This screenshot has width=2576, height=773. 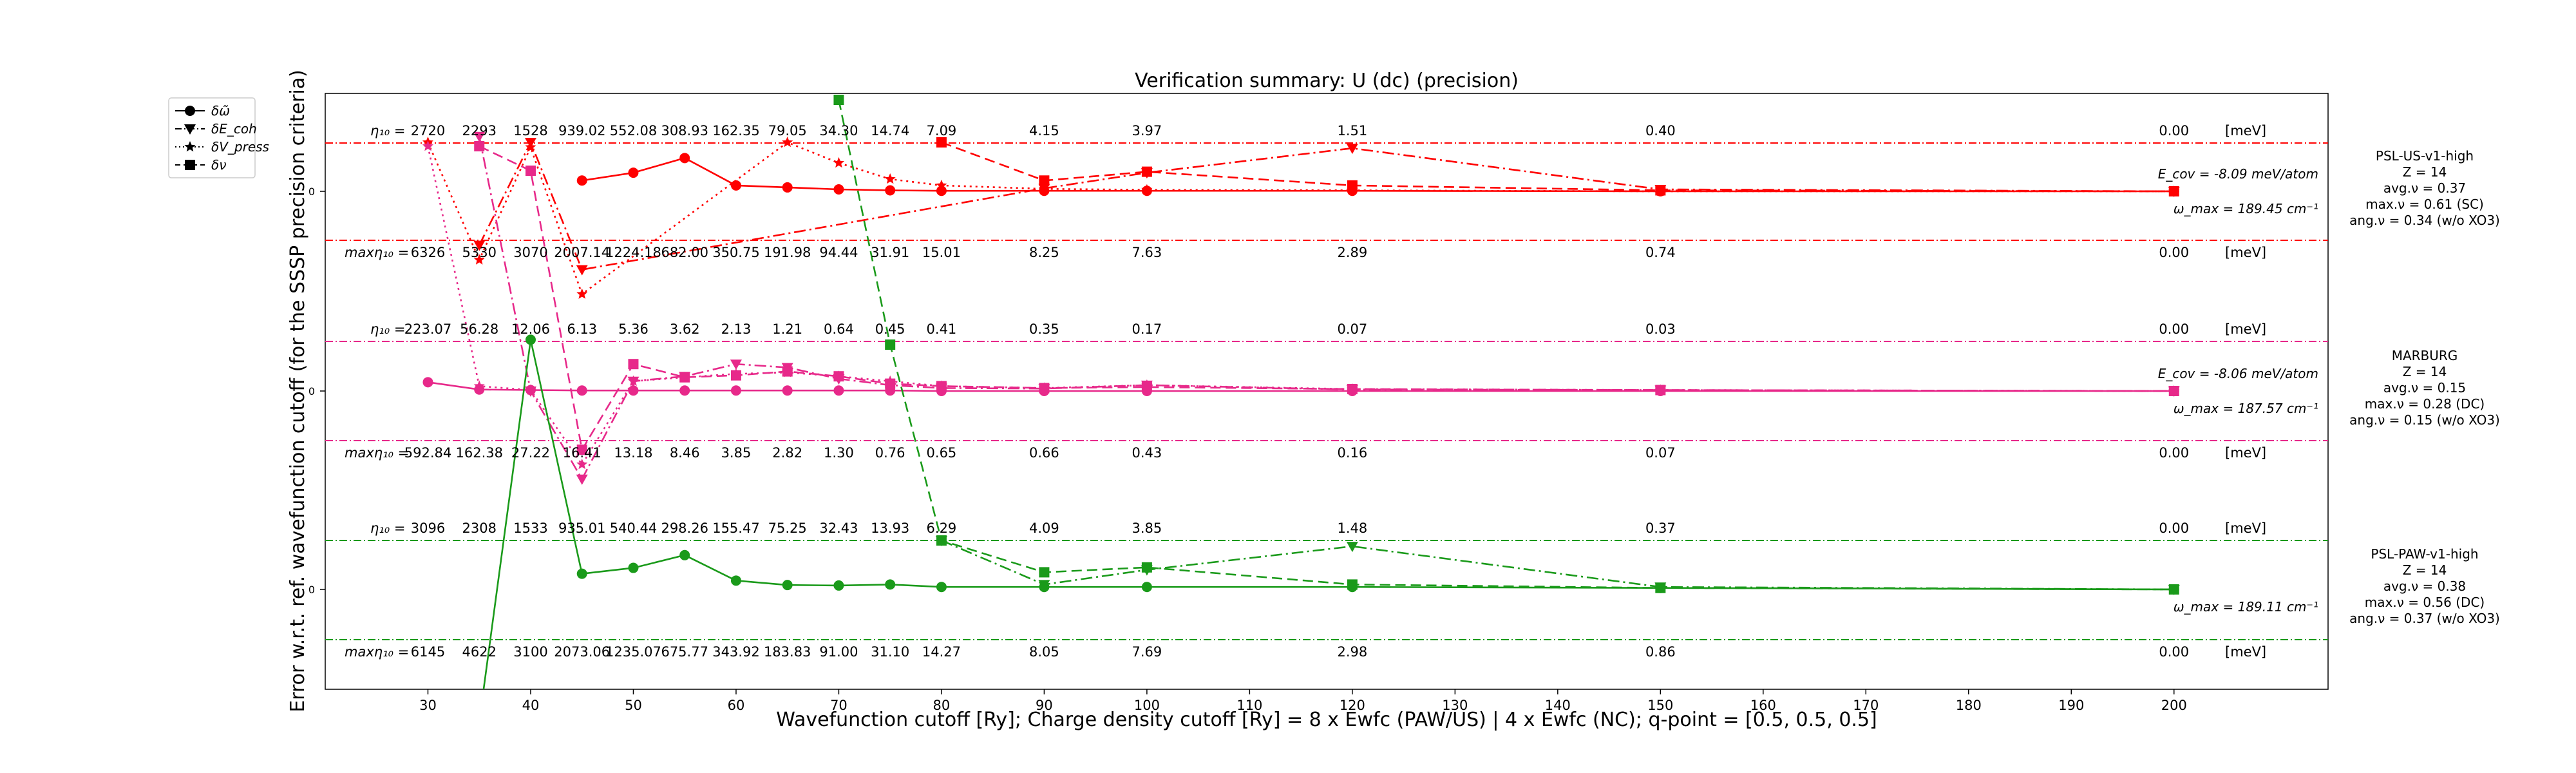 I want to click on maxeta-value: 91.00, so click(x=839, y=652).